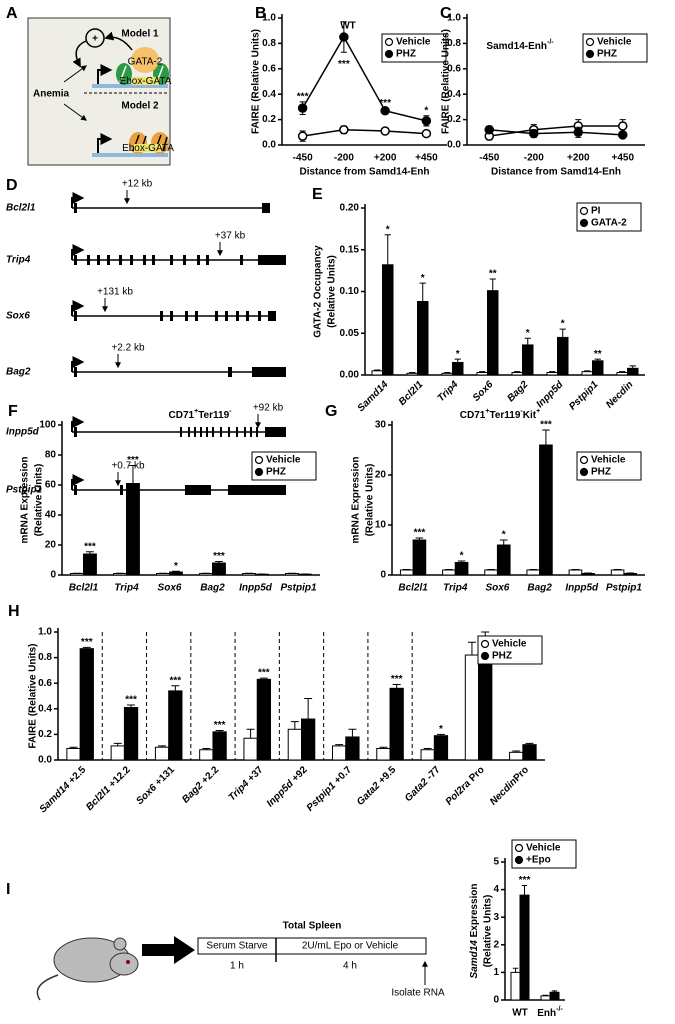 Image resolution: width=675 pixels, height=1024 pixels. What do you see at coordinates (350, 249) in the screenshot?
I see `y-tick-label: 0.15` at bounding box center [350, 249].